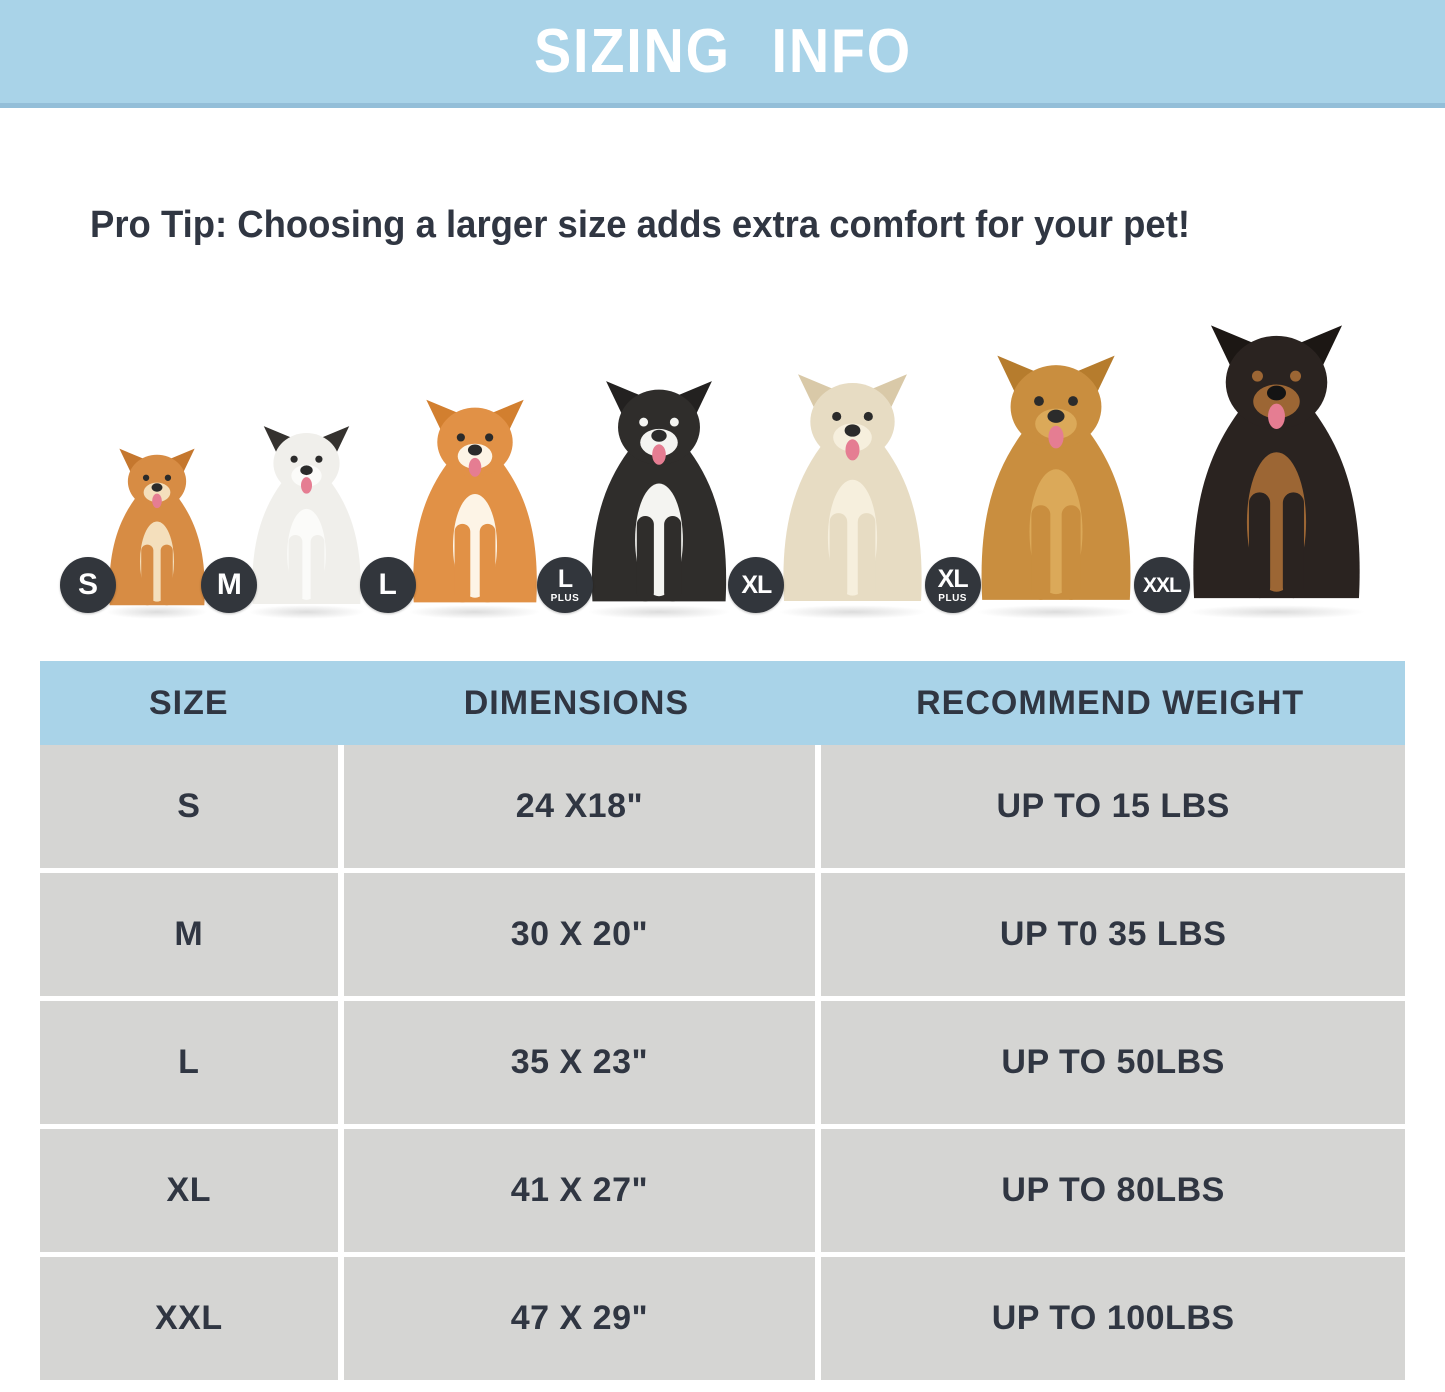 Image resolution: width=1445 pixels, height=1392 pixels. What do you see at coordinates (576, 702) in the screenshot?
I see `column-header-dimensions: DIMENSIONS` at bounding box center [576, 702].